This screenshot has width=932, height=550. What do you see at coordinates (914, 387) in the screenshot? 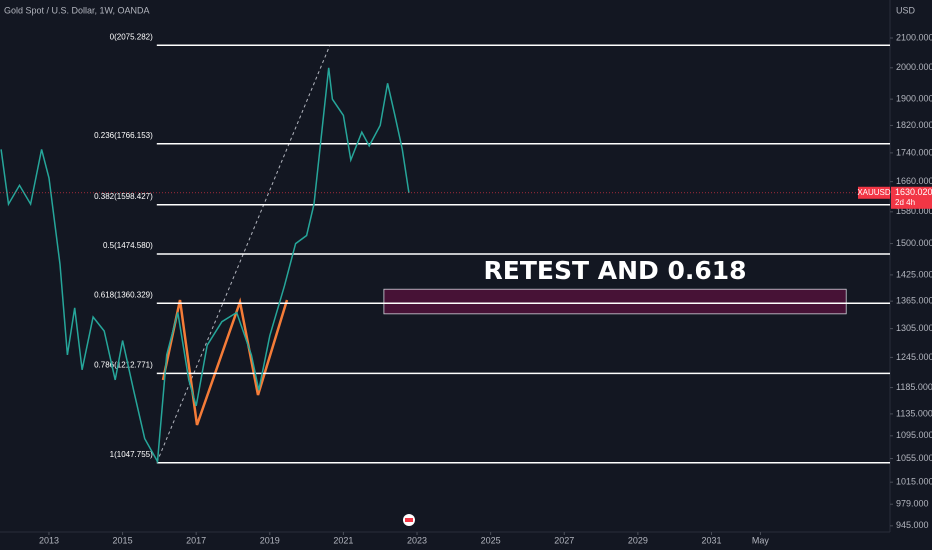
I see `y-tick-label: 1185.000` at bounding box center [914, 387].